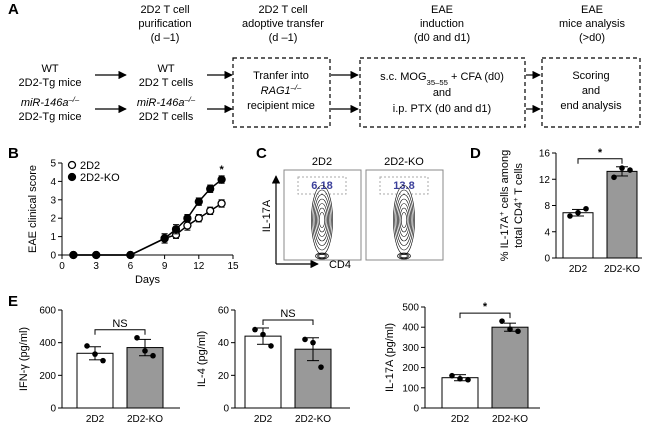  I want to click on flow-plot-title: 2D2-KO, so click(404, 162).